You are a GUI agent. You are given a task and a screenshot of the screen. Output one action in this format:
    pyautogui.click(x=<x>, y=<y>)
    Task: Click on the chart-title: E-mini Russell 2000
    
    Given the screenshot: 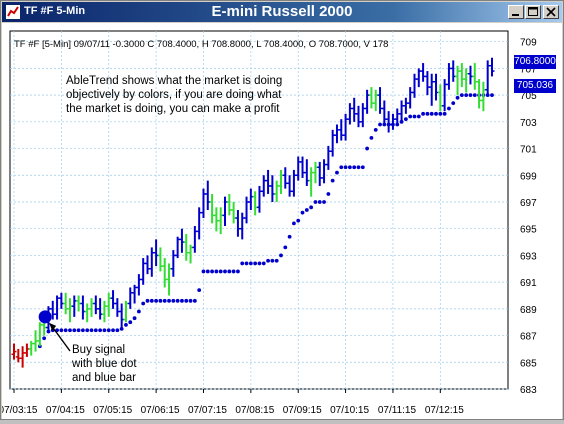 What is the action you would take?
    pyautogui.click(x=282, y=11)
    